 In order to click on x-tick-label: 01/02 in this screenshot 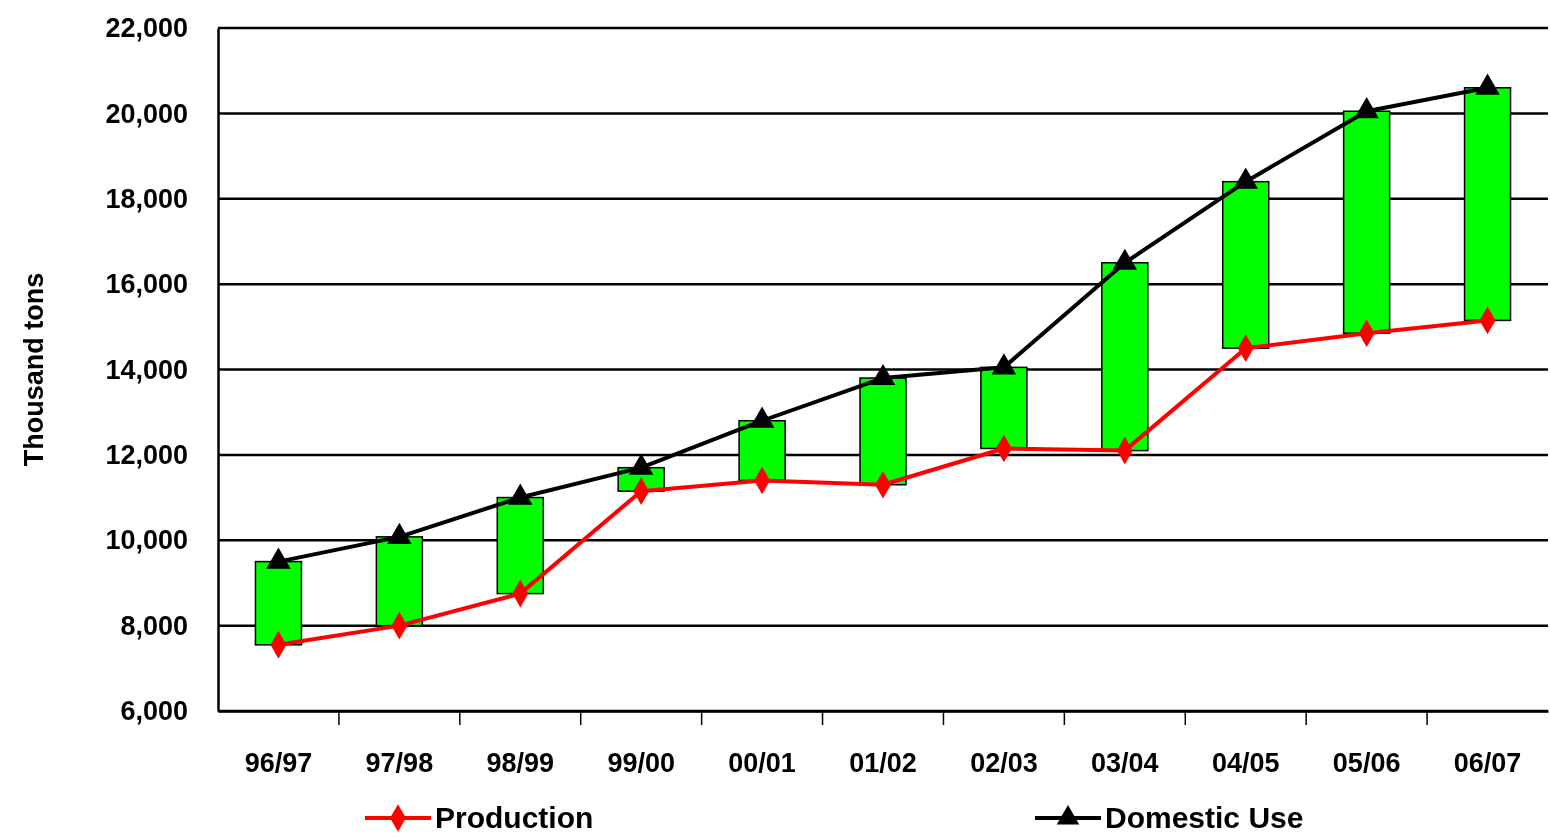, I will do `click(883, 763)`.